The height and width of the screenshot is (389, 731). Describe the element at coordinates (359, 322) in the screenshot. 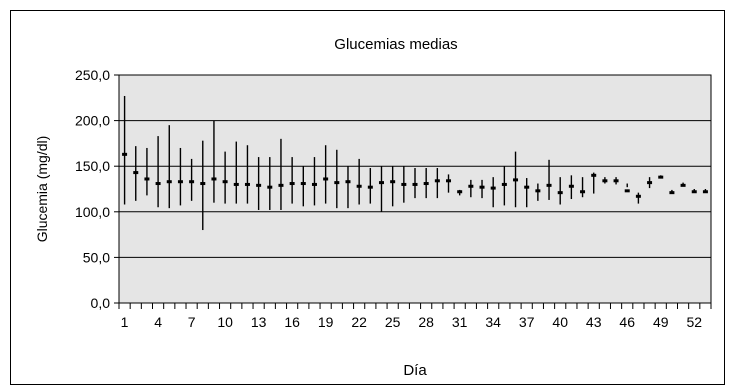

I see `x-tick-label: 22` at that location.